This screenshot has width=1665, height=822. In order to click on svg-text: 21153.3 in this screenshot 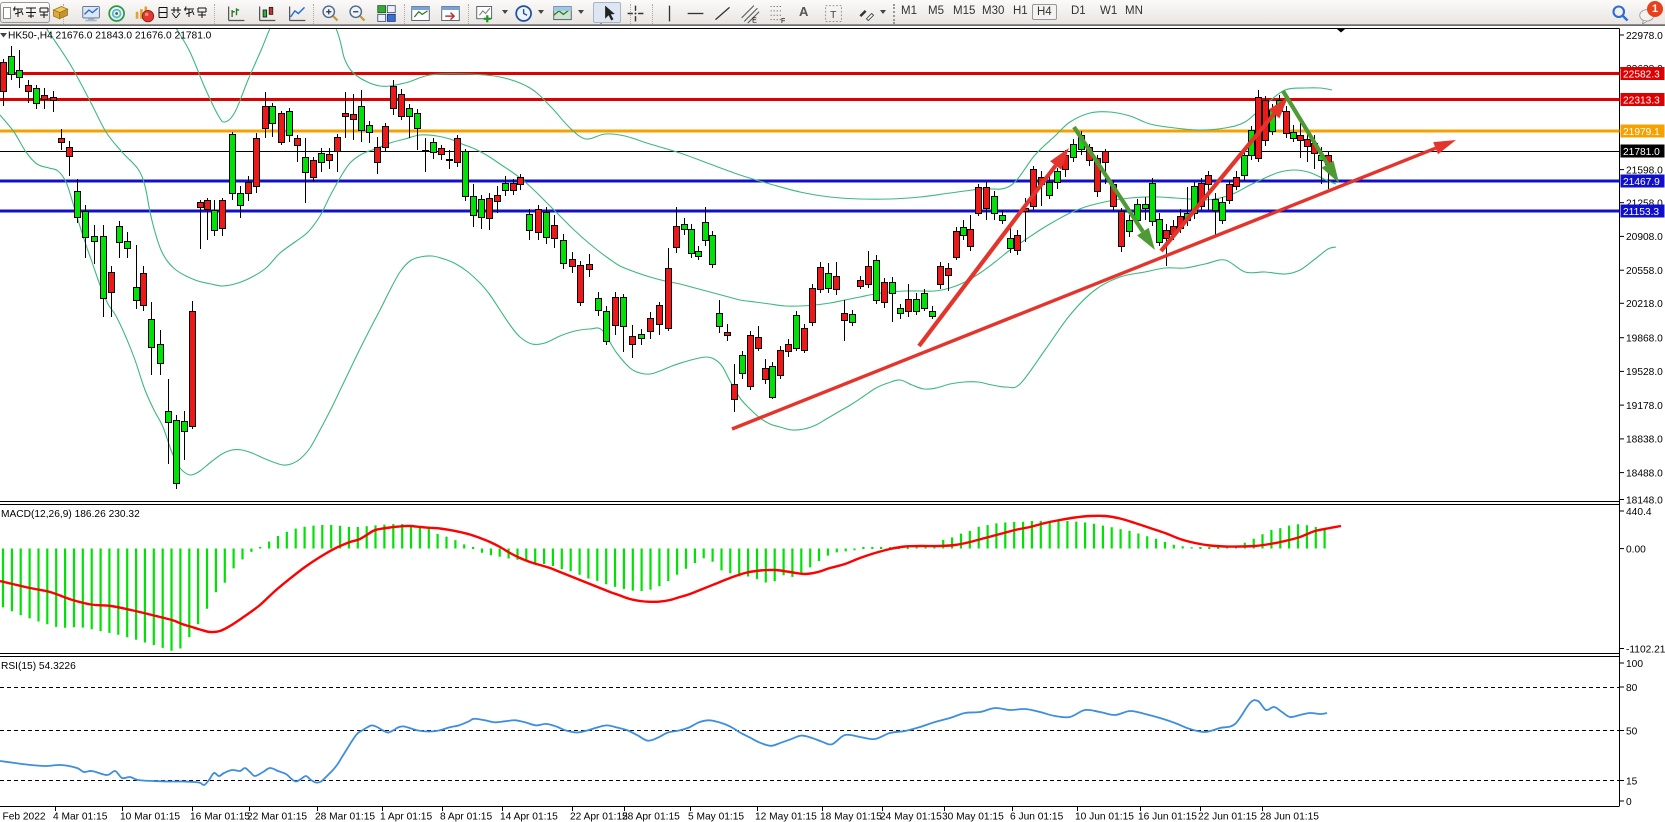, I will do `click(1641, 212)`.